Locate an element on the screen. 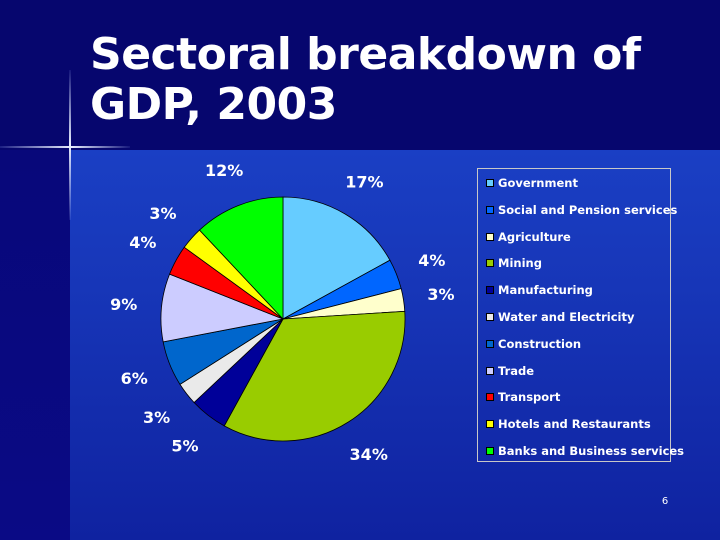  slice-label-3: 34% is located at coordinates (369, 454).